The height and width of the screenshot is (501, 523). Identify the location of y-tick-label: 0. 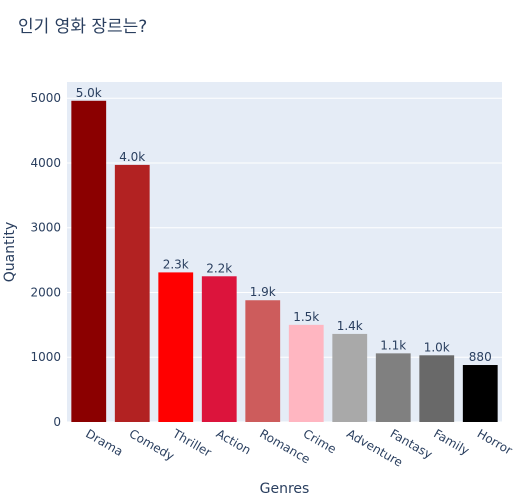
(57, 422).